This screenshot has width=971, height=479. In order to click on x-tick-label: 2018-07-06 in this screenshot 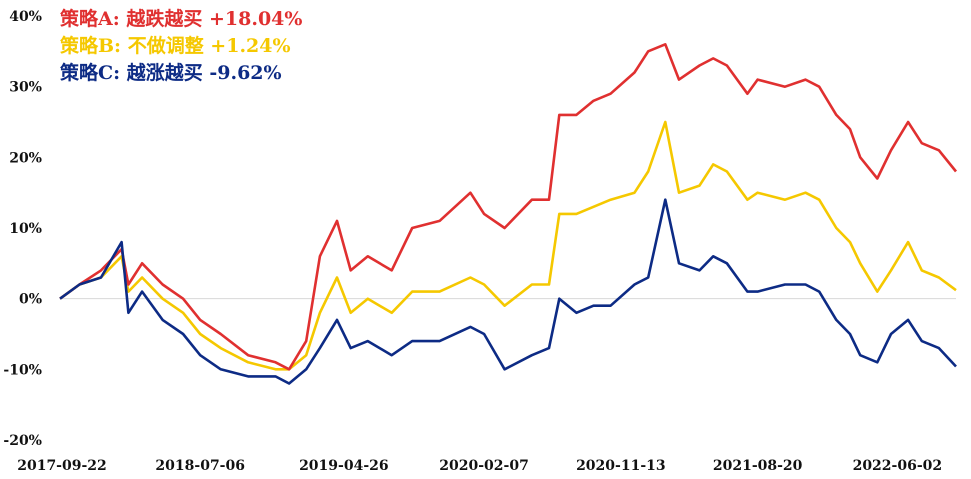, I will do `click(200, 466)`.